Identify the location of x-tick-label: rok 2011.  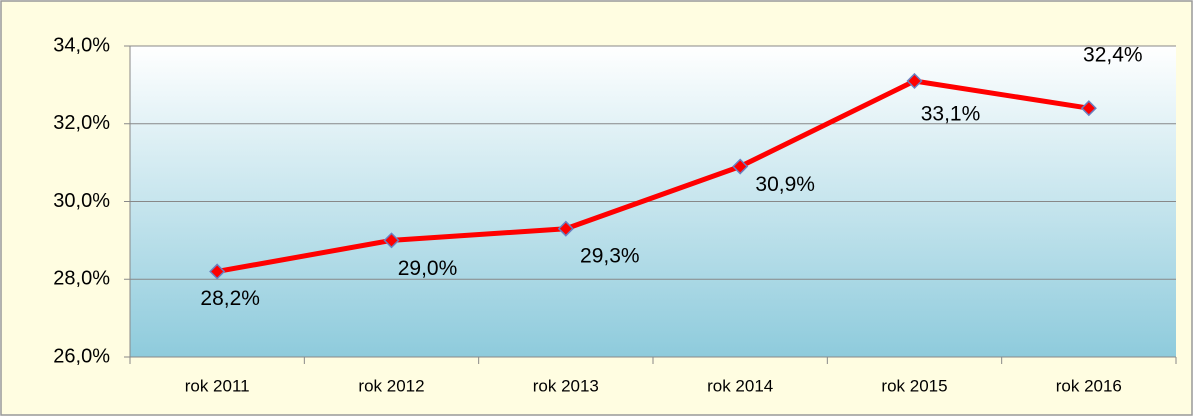
(217, 385).